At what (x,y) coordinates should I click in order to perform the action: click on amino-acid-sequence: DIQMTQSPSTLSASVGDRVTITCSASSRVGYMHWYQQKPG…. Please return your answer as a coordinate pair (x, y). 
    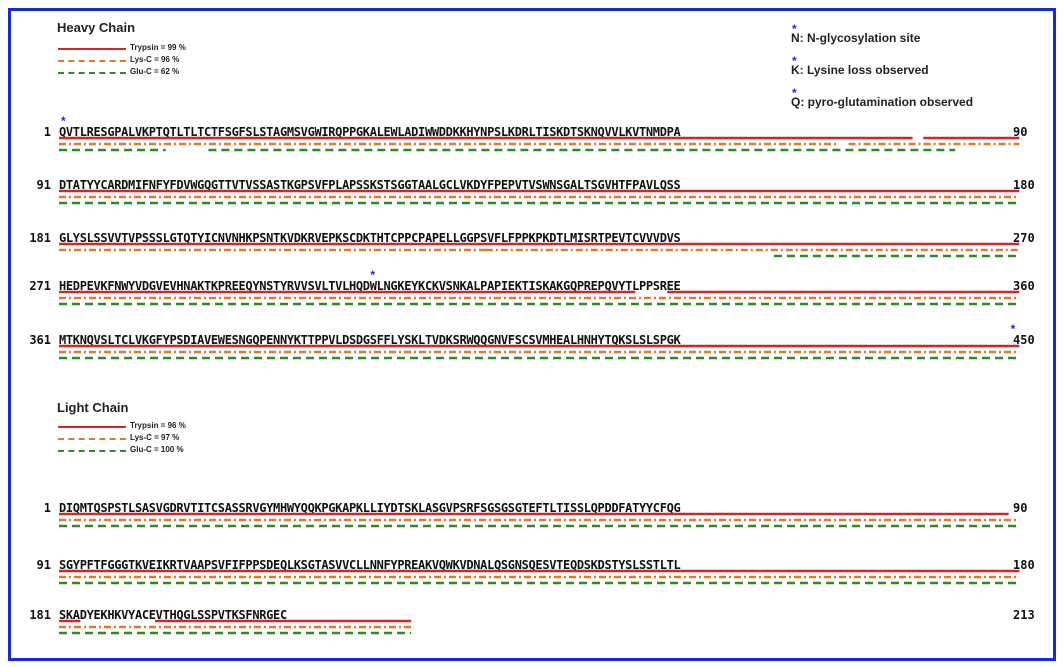
    Looking at the image, I should click on (370, 508).